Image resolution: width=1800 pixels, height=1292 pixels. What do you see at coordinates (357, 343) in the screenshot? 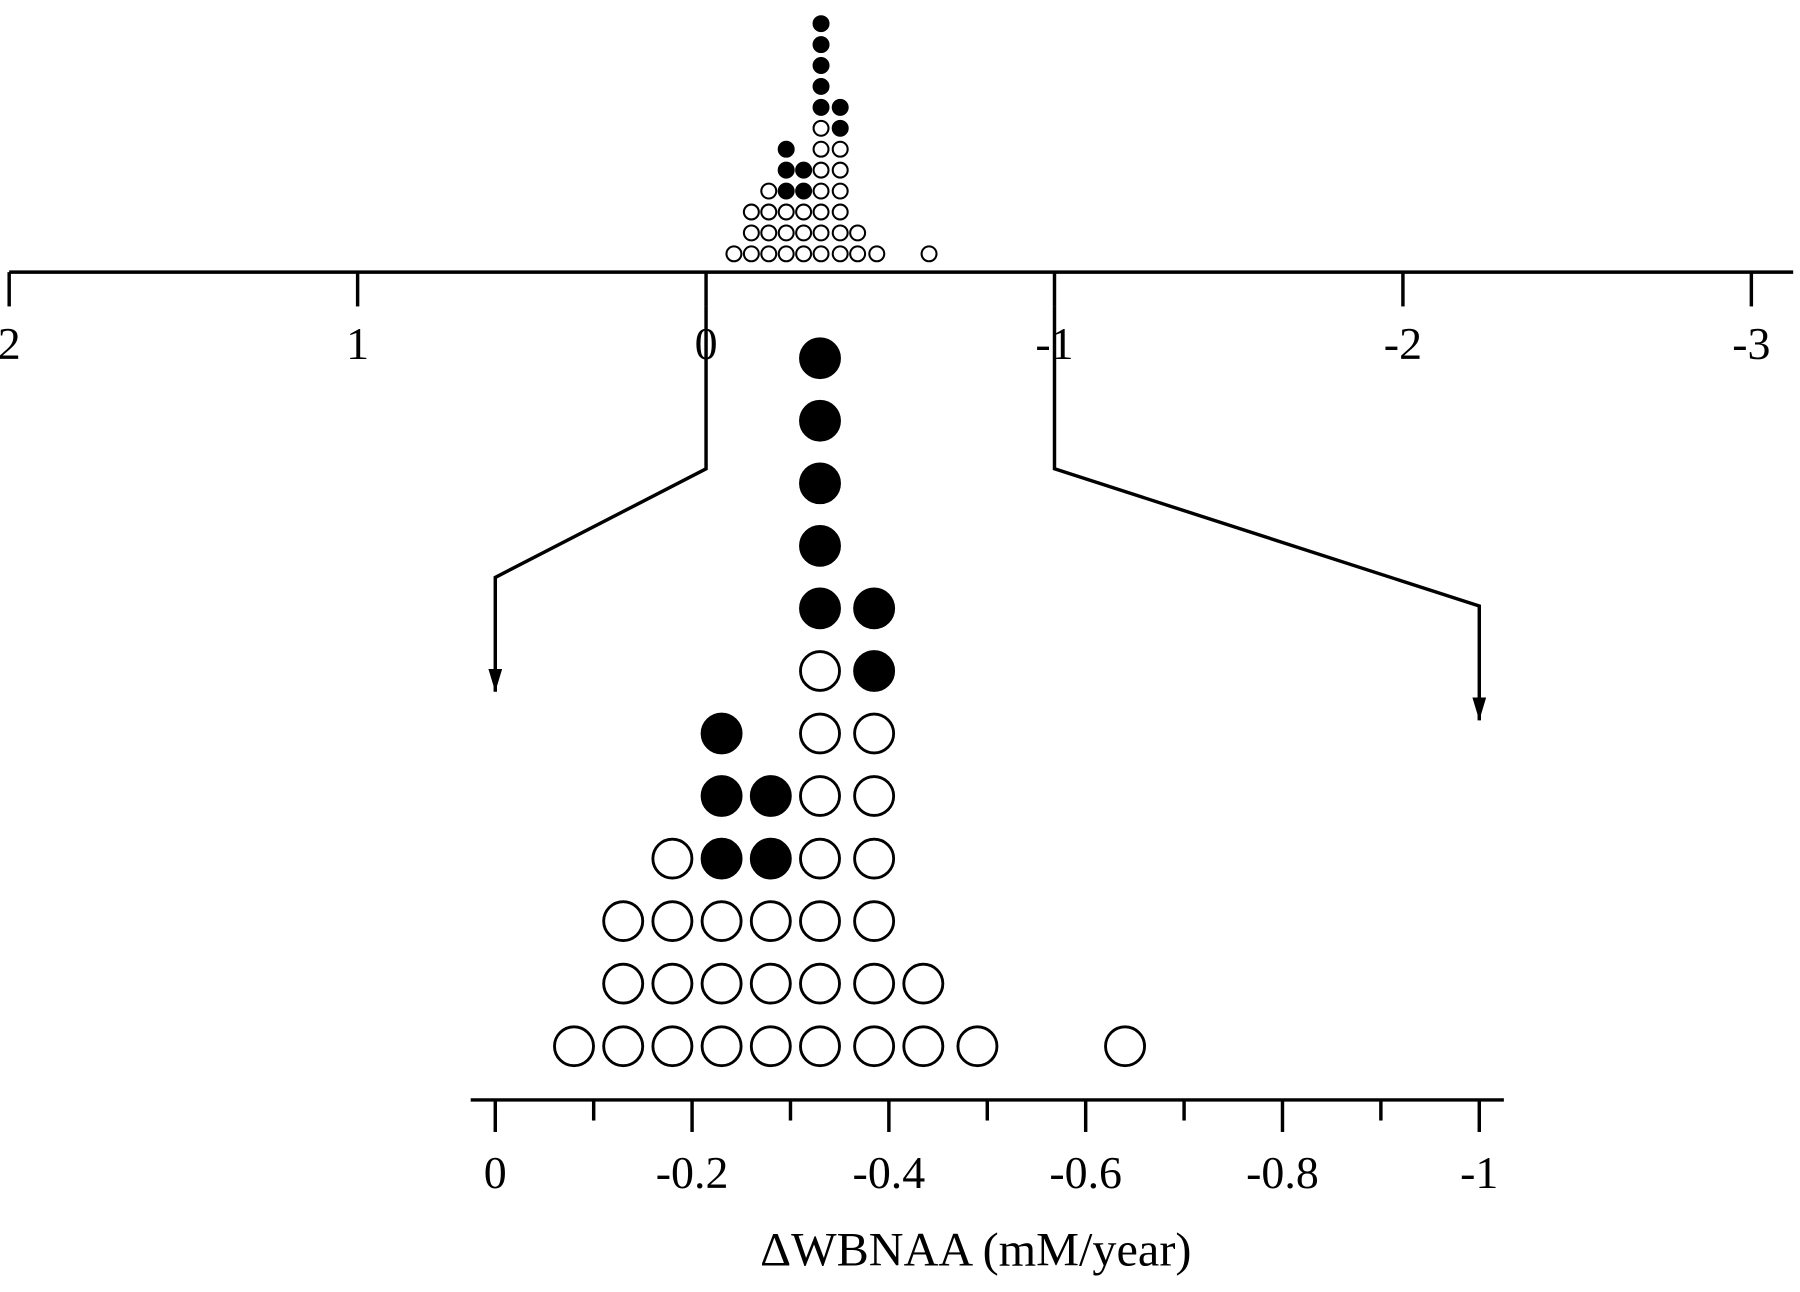
I see `overview-tick-label: 1` at bounding box center [357, 343].